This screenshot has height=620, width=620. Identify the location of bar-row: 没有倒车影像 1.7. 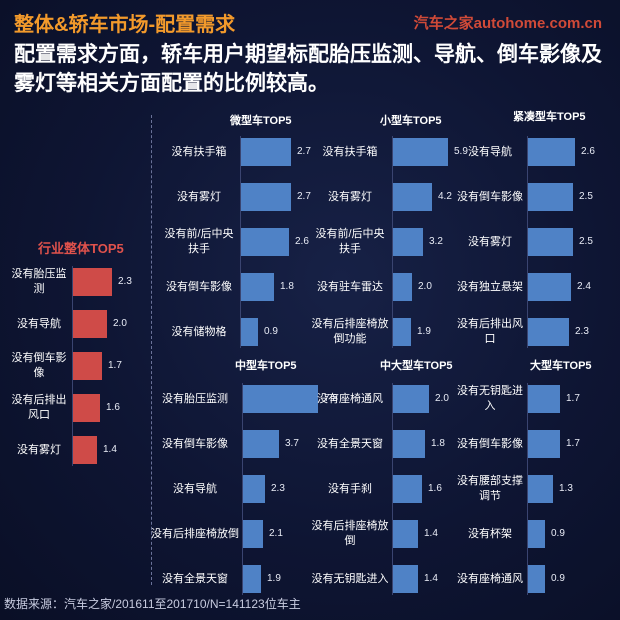
(535, 444).